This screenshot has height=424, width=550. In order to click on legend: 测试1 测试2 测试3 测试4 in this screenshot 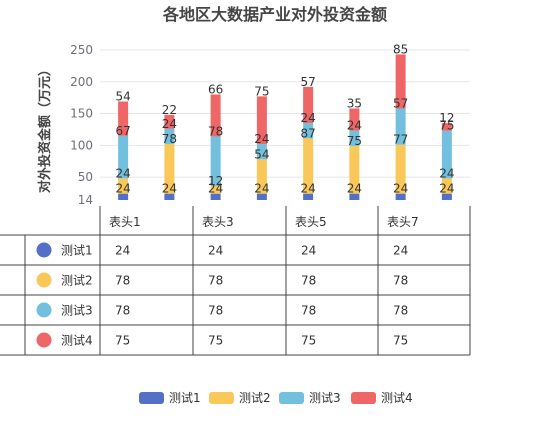, I will do `click(276, 397)`.